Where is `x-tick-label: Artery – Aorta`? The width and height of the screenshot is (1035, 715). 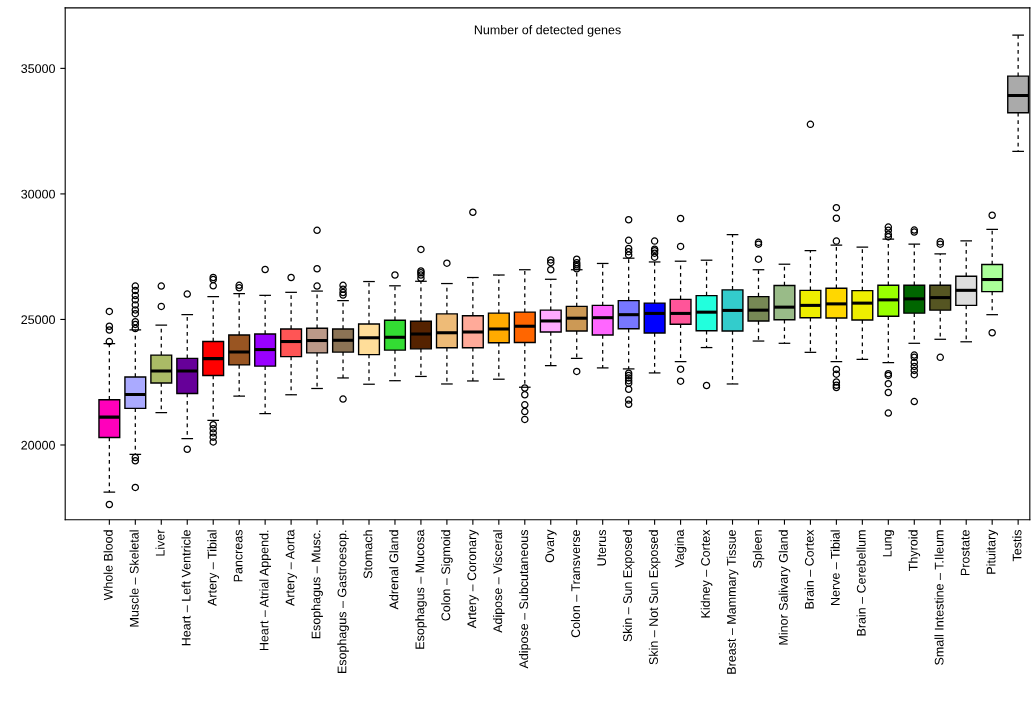
x-tick-label: Artery – Aorta is located at coordinates (291, 567).